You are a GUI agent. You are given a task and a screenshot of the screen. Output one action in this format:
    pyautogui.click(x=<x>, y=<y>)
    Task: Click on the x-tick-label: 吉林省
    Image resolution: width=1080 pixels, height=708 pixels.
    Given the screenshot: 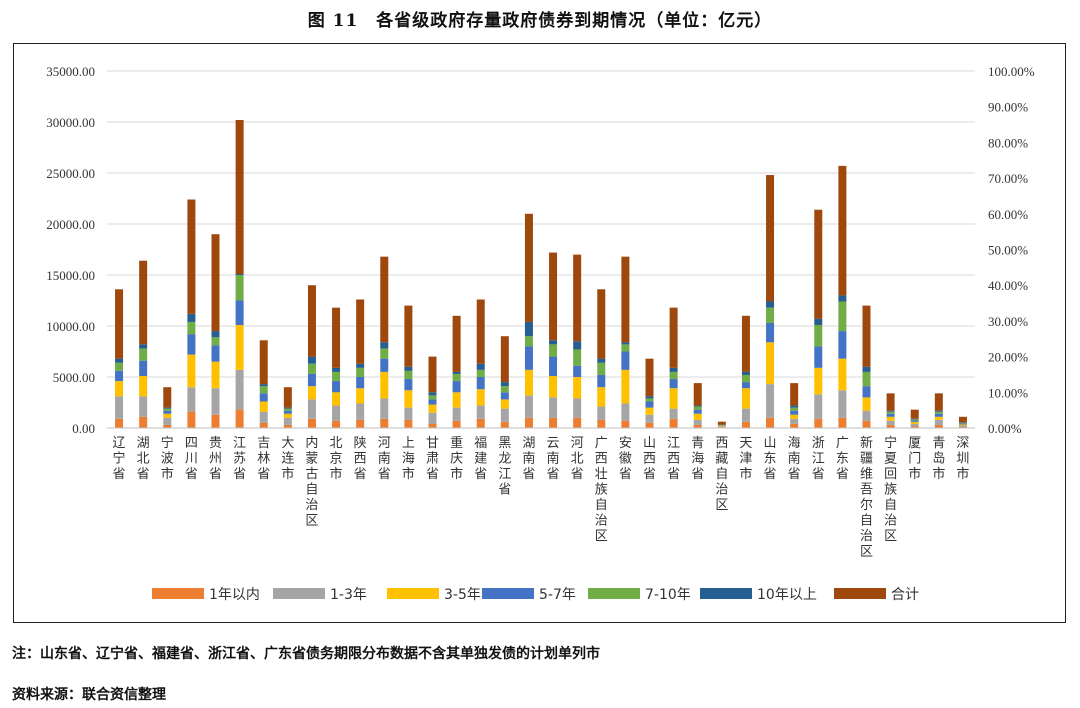 What is the action you would take?
    pyautogui.click(x=263, y=459)
    